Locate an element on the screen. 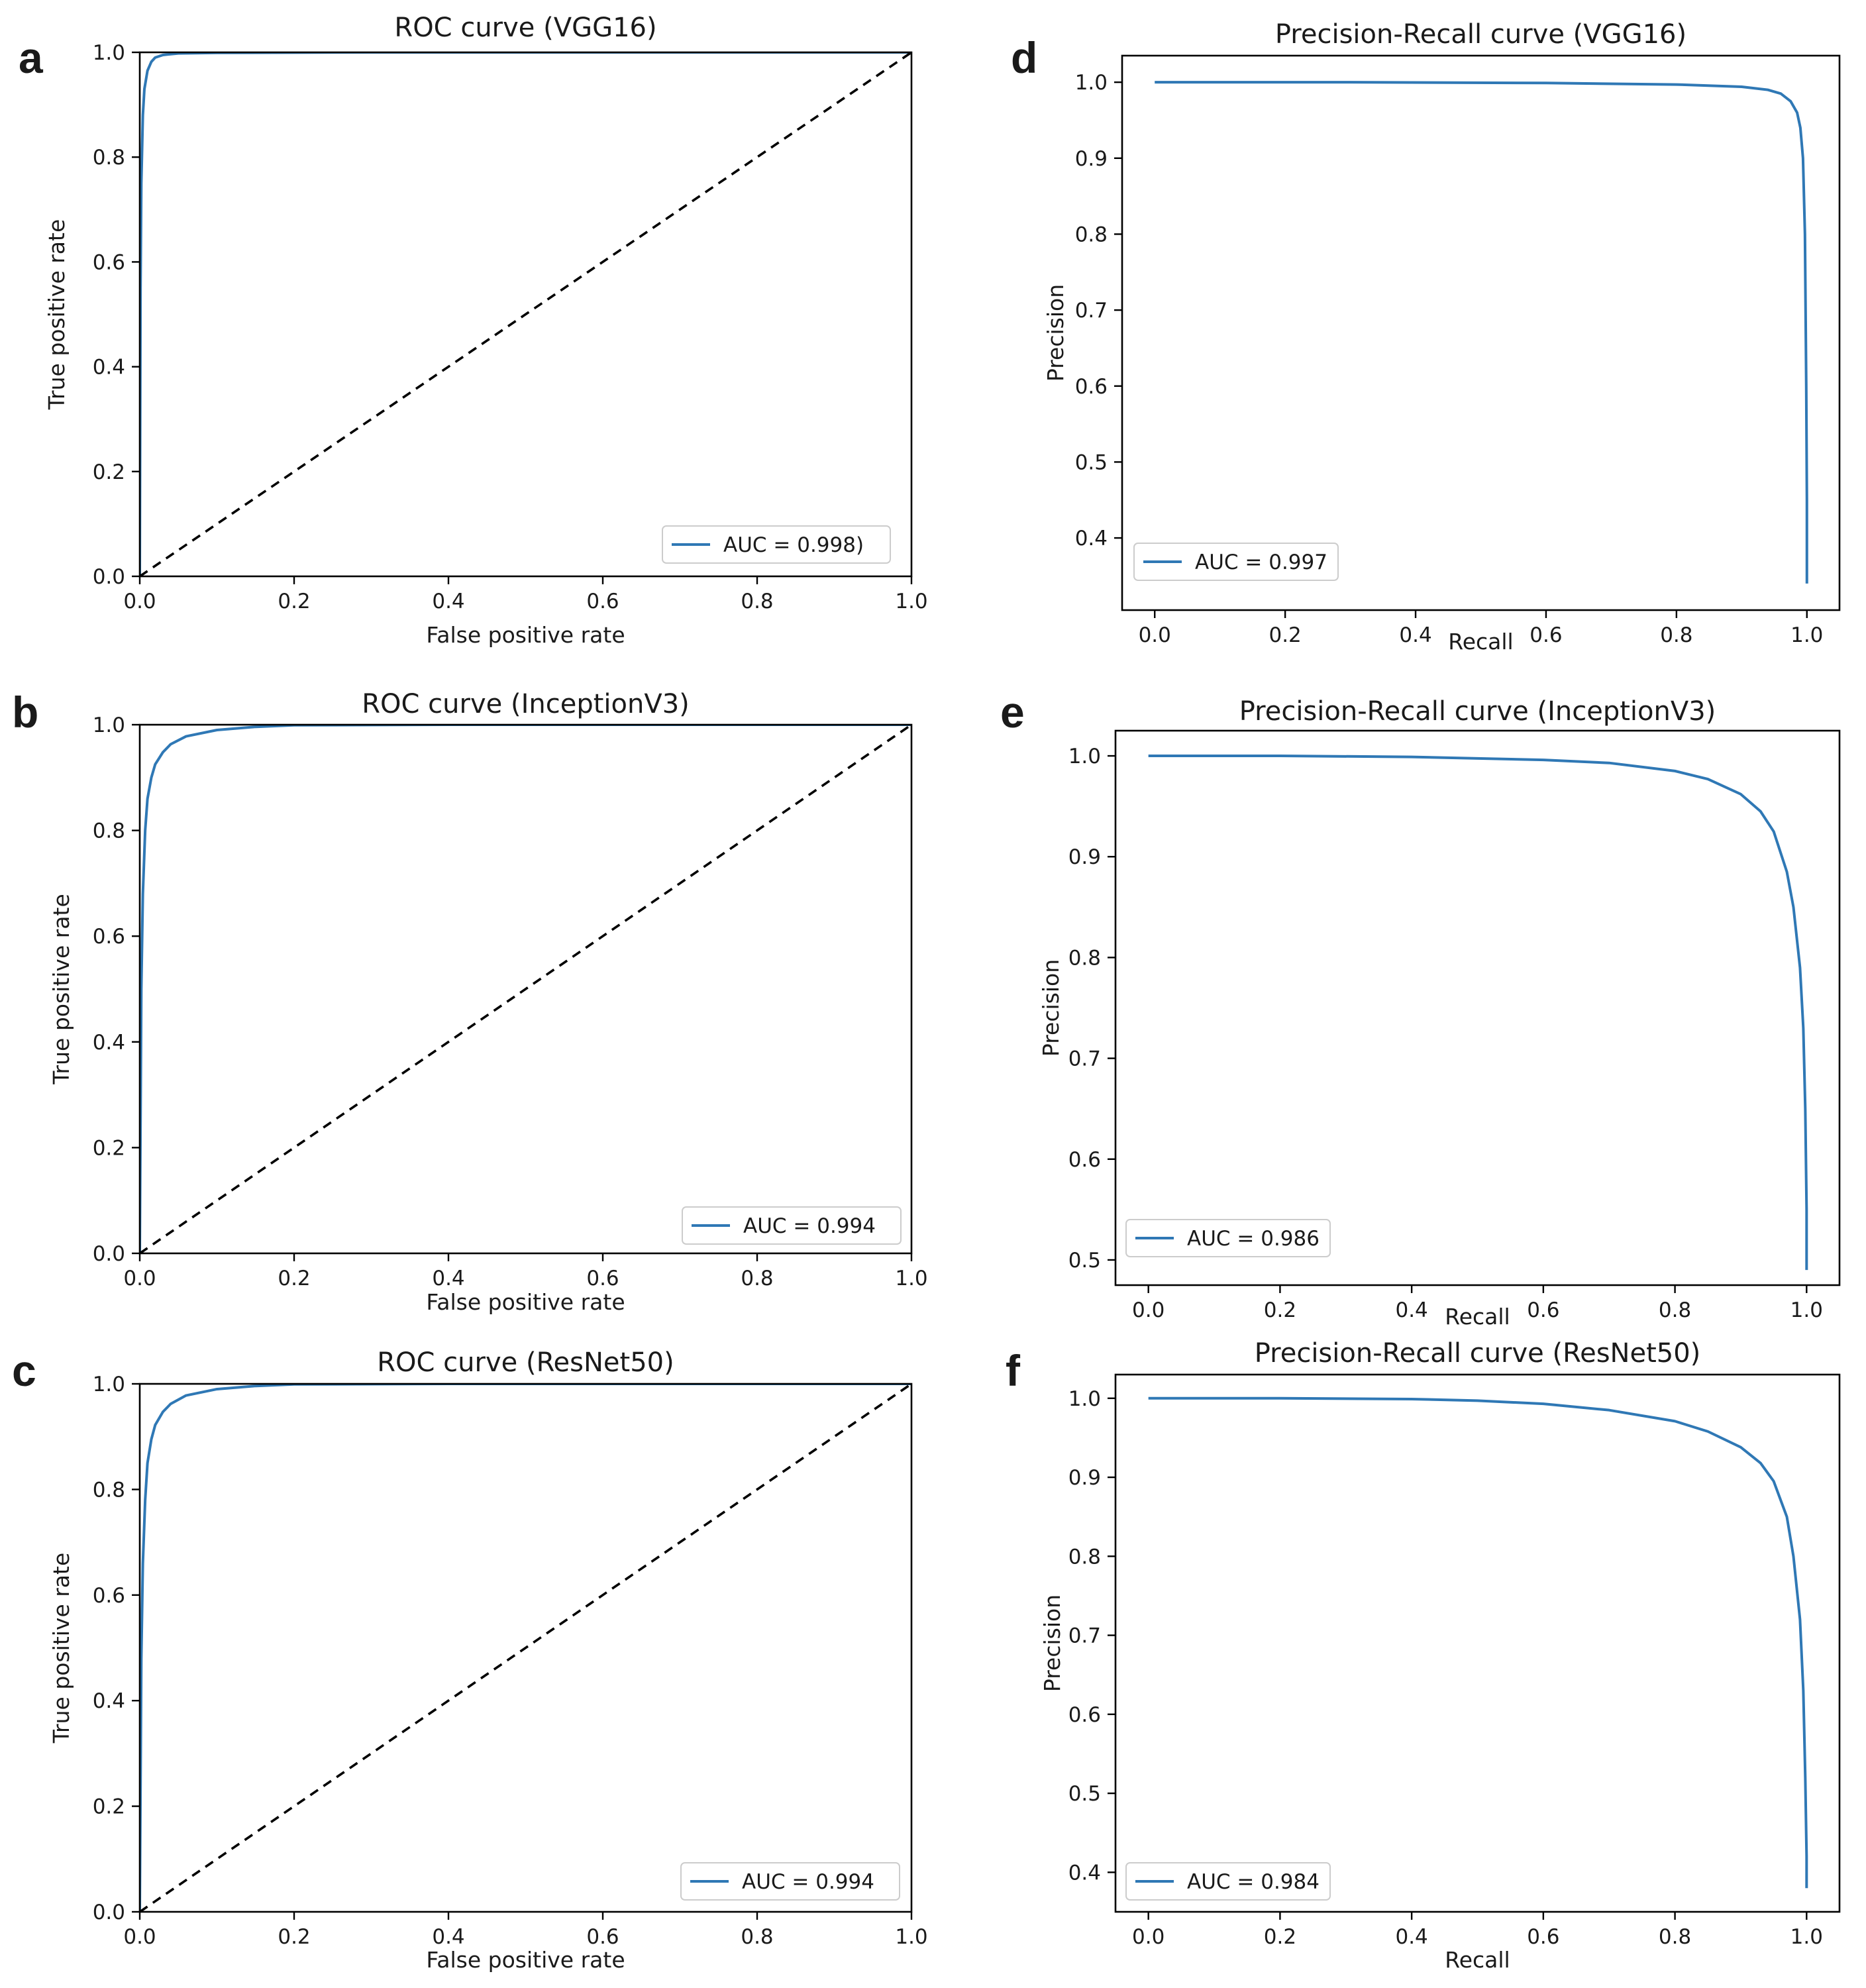  chance-diagonal-line is located at coordinates (525, 1648).